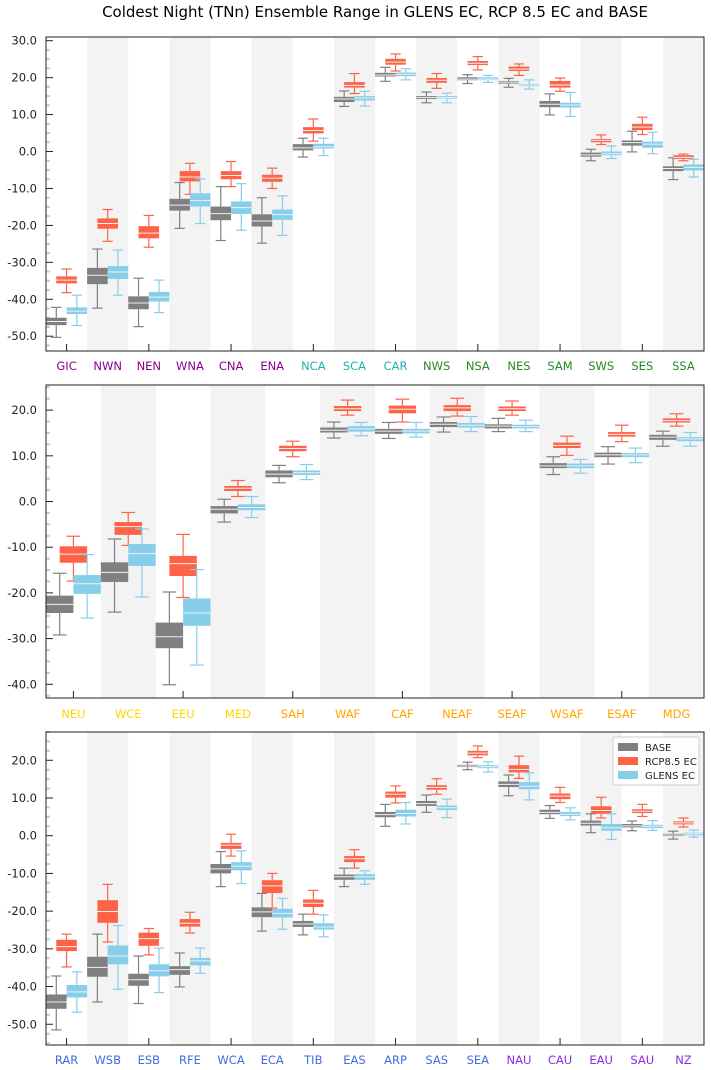 The height and width of the screenshot is (1070, 711). What do you see at coordinates (97, 968) in the screenshot?
I see `box-base-wsb` at bounding box center [97, 968].